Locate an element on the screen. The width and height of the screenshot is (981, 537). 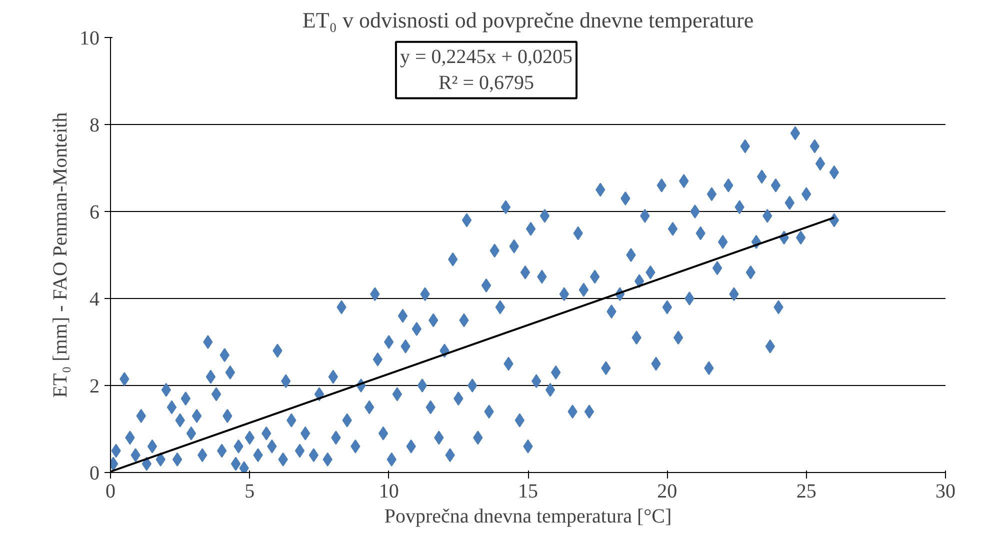
y-tick-label: 10 is located at coordinates (90, 39).